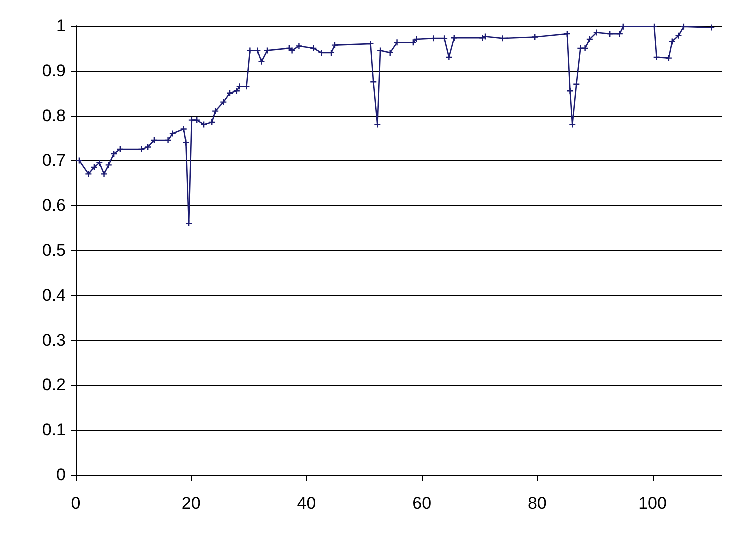  What do you see at coordinates (652, 503) in the screenshot?
I see `x-tick-label: 100` at bounding box center [652, 503].